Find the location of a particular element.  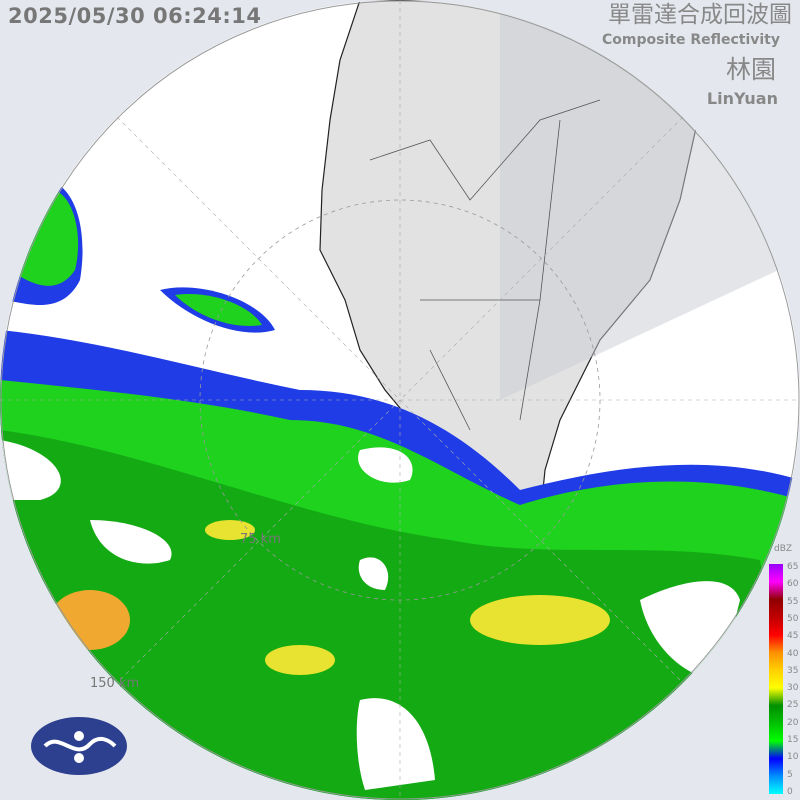

timestamp: 2025/05/30 06:24:14 is located at coordinates (135, 16).